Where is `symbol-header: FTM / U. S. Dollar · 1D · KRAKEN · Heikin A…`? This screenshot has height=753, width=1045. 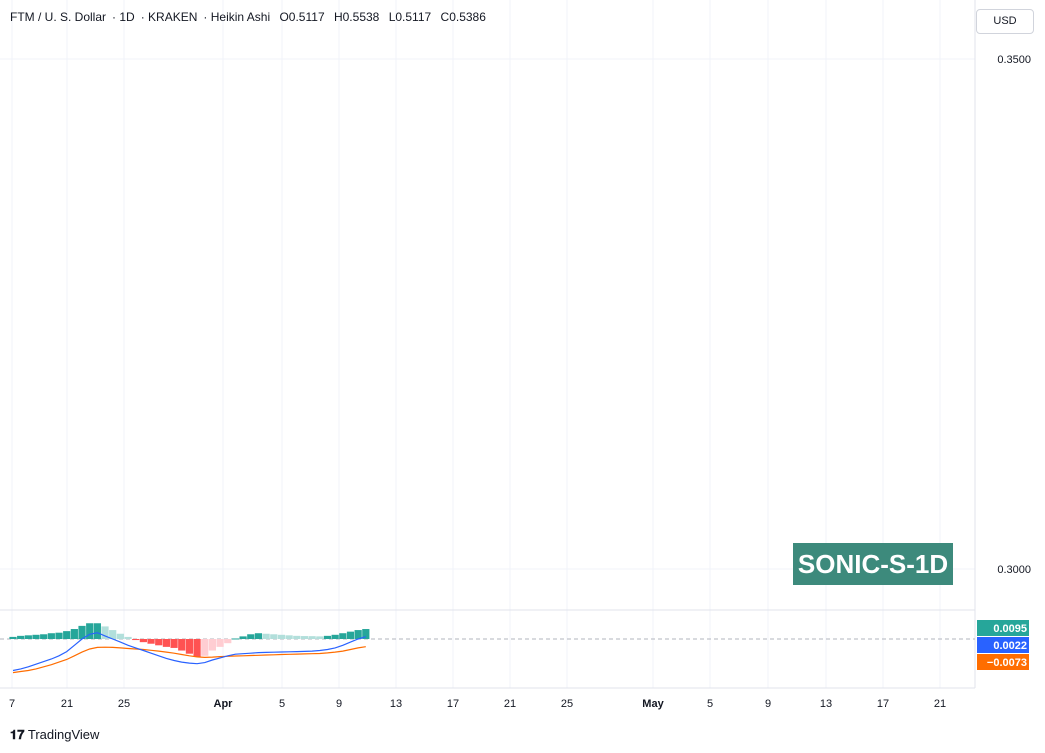
symbol-header: FTM / U. S. Dollar · 1D · KRAKEN · Heikin A… is located at coordinates (248, 17).